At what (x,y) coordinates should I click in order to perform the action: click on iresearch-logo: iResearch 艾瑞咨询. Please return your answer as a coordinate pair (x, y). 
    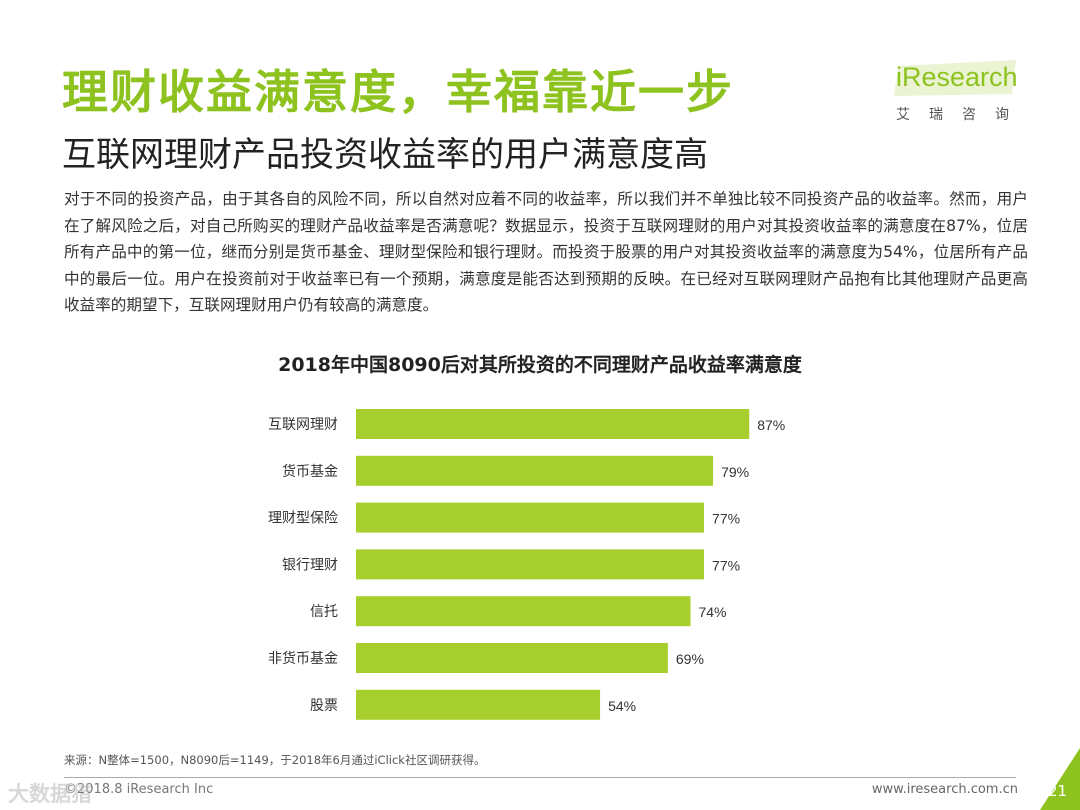
    Looking at the image, I should click on (958, 91).